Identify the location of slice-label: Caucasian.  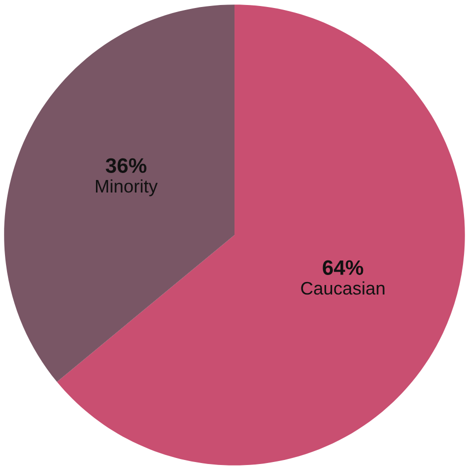
(342, 288).